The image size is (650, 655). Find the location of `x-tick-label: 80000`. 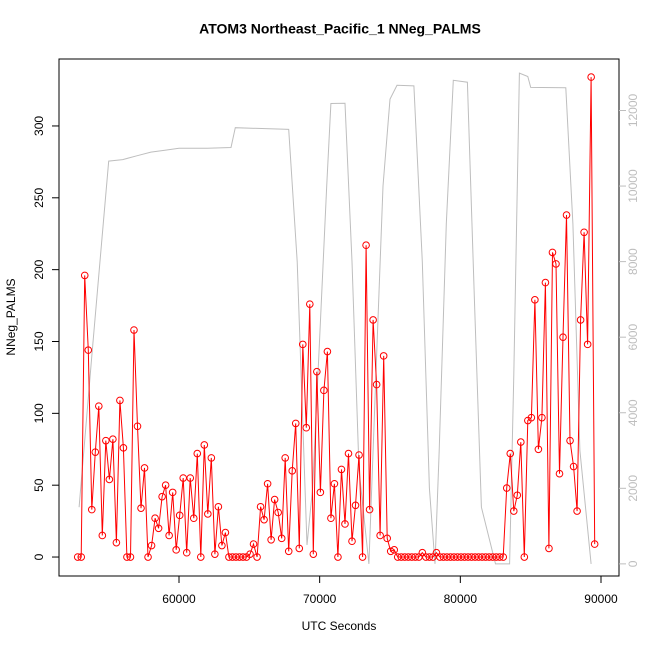

x-tick-label: 80000 is located at coordinates (461, 599).